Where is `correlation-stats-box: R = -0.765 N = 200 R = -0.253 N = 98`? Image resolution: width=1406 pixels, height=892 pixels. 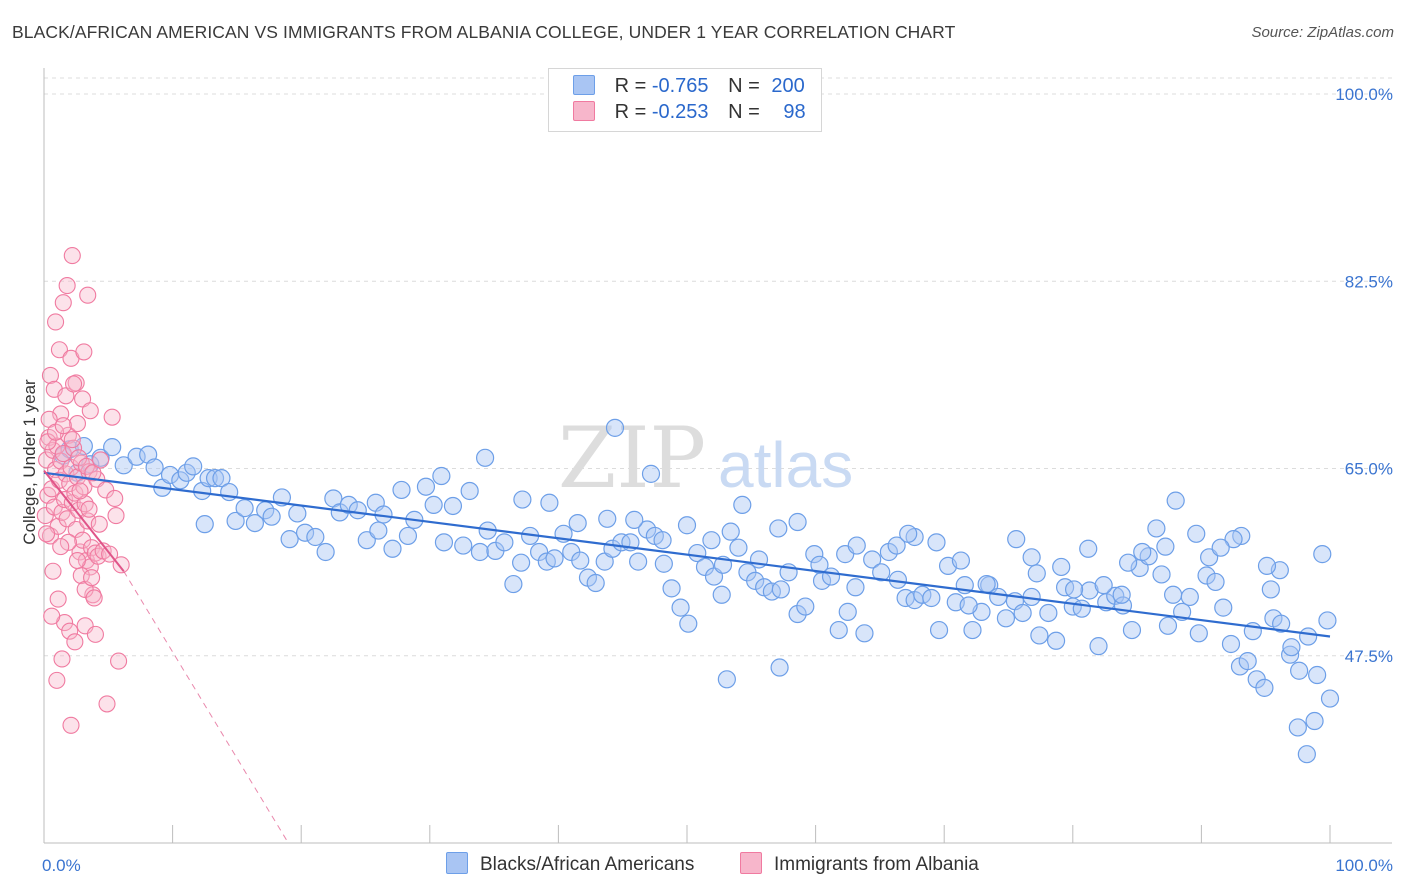
correlation-stats-box: R = -0.765 N = 200 R = -0.253 N = 98 is located at coordinates (685, 100).